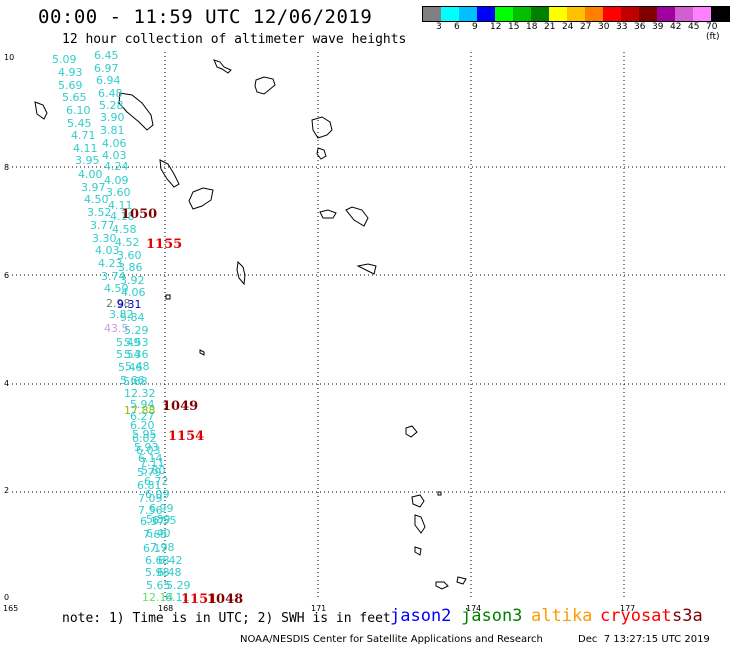 This screenshot has width=740, height=650. What do you see at coordinates (144, 434) in the screenshot?
I see `wave-height-label: 5.95` at bounding box center [144, 434].